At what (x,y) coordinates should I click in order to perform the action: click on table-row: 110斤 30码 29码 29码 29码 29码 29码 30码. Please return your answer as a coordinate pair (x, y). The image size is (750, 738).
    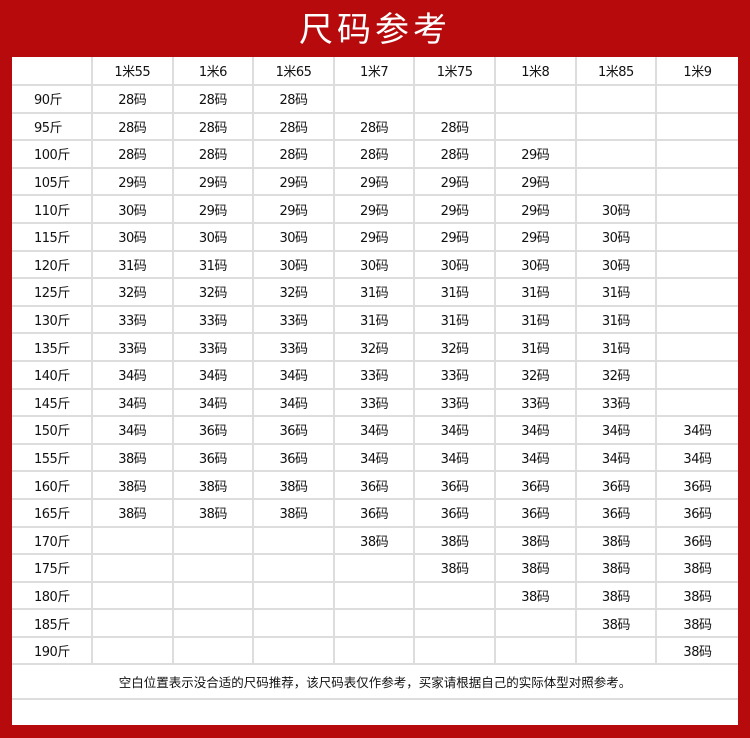
    Looking at the image, I should click on (375, 210).